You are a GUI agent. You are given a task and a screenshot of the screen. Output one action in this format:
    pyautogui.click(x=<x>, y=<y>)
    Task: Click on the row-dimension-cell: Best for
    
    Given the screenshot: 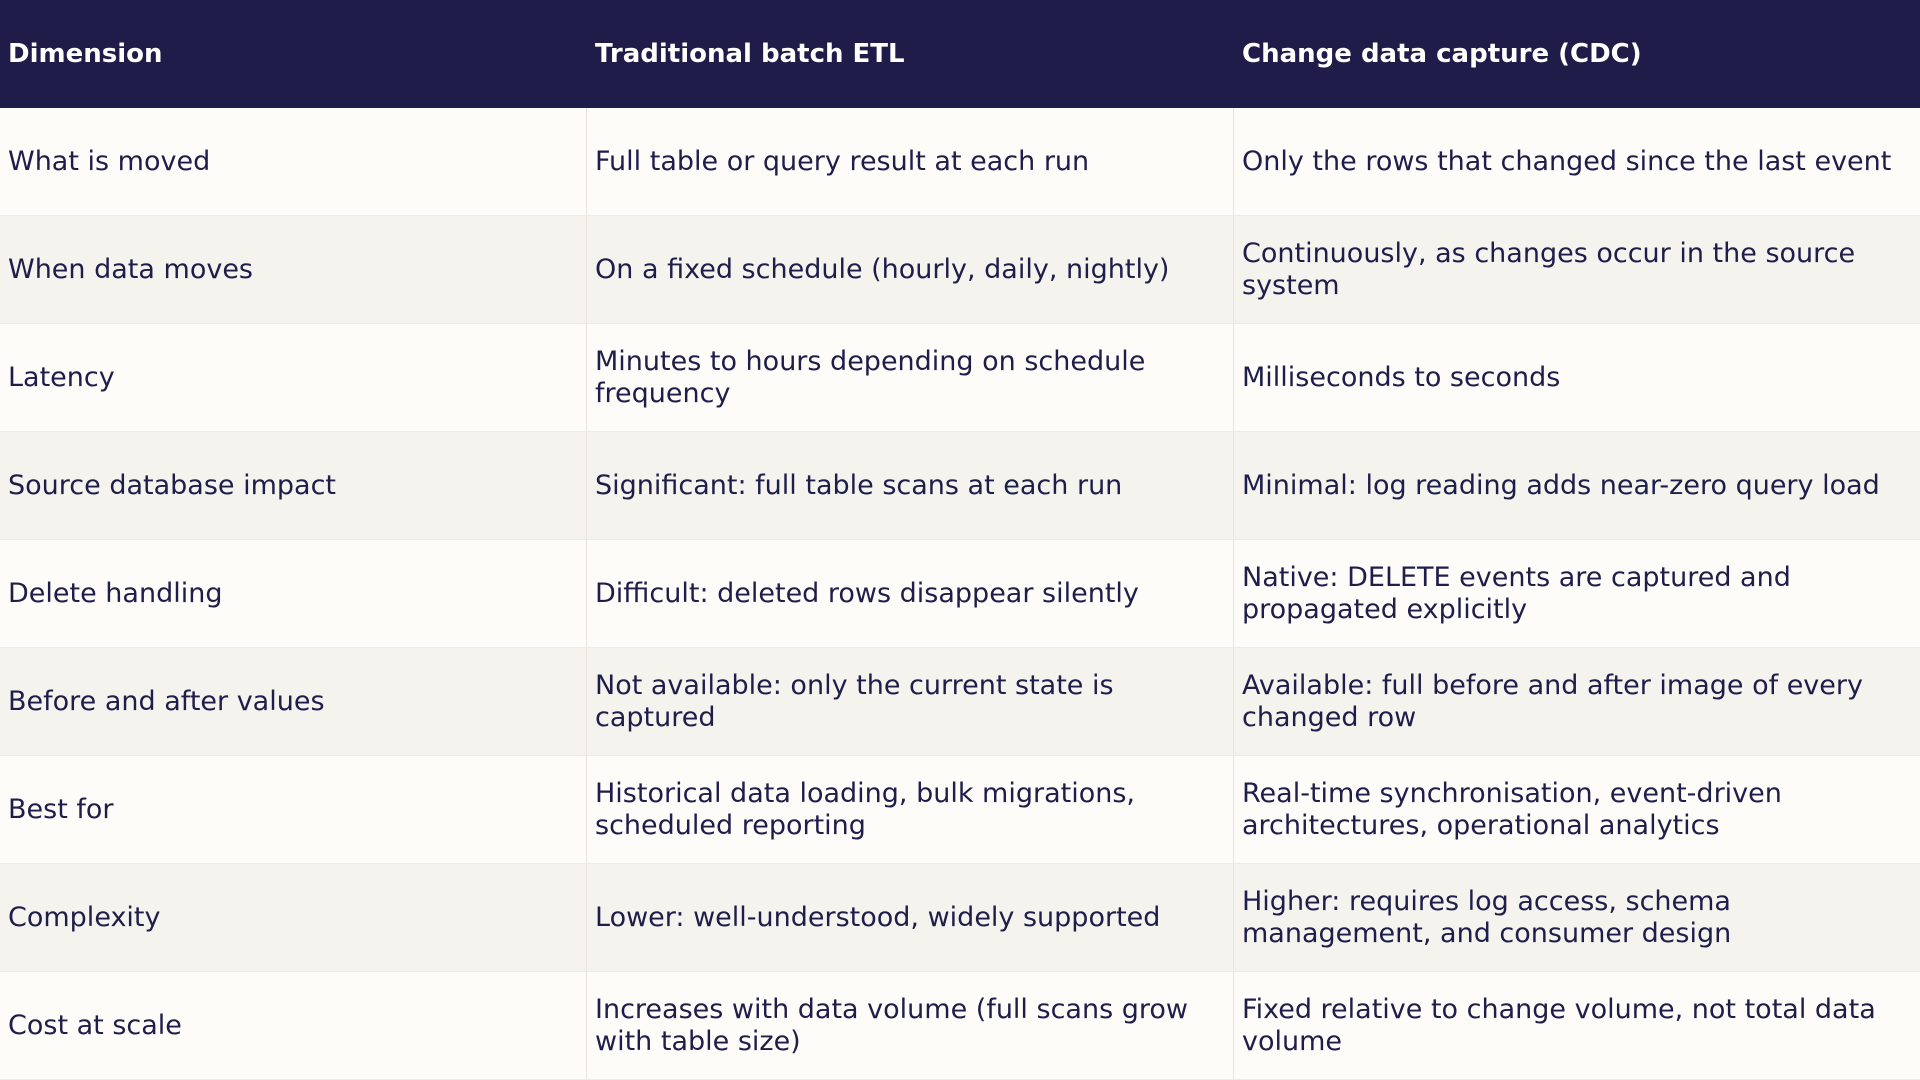 What is the action you would take?
    pyautogui.click(x=293, y=810)
    